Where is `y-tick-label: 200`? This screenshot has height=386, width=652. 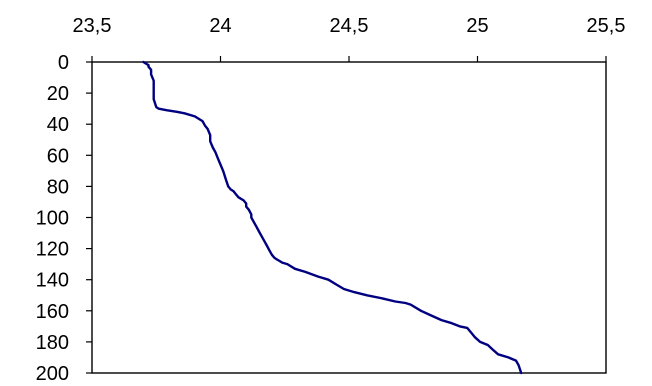 y-tick-label: 200 is located at coordinates (52, 374).